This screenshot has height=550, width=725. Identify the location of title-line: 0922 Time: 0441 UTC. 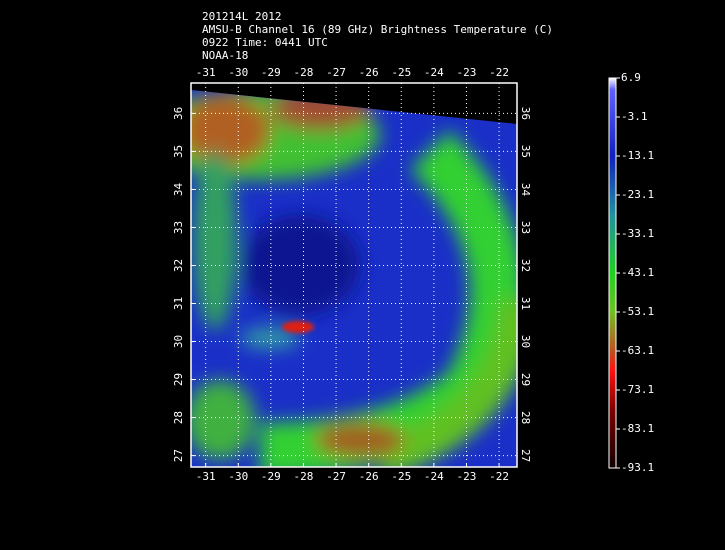
(265, 42).